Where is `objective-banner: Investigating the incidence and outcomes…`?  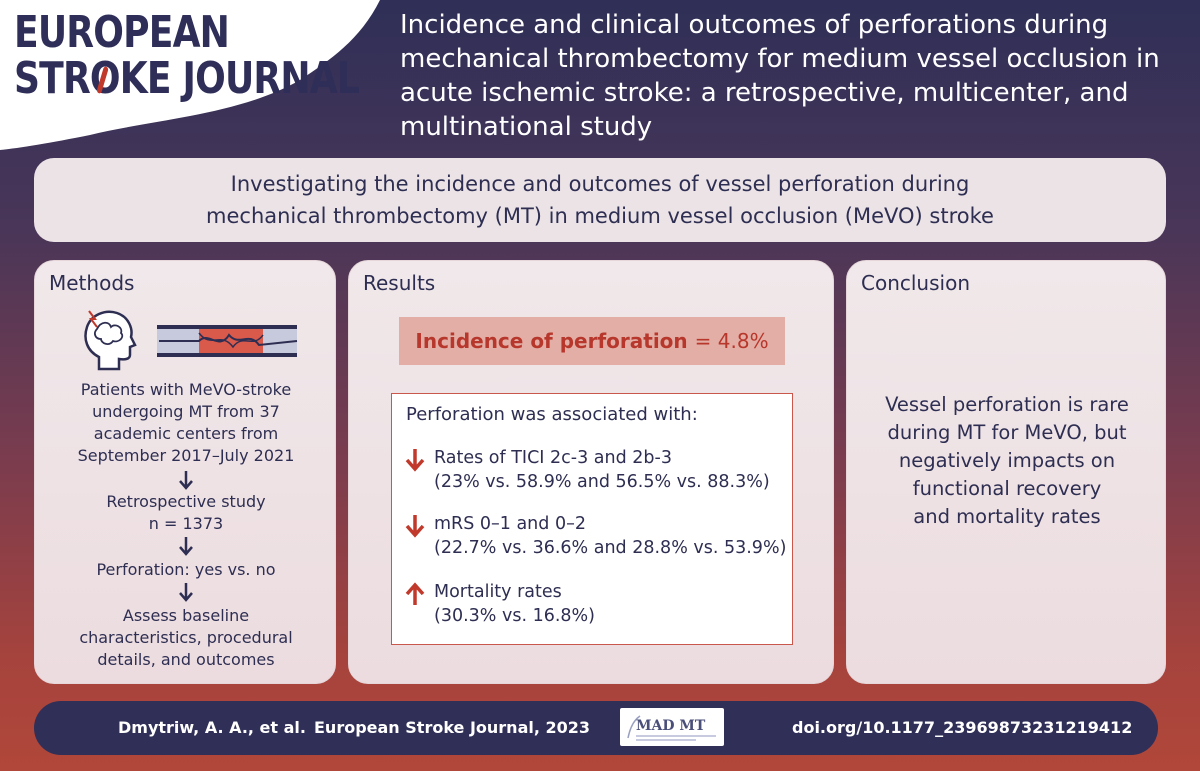 objective-banner: Investigating the incidence and outcomes… is located at coordinates (600, 200).